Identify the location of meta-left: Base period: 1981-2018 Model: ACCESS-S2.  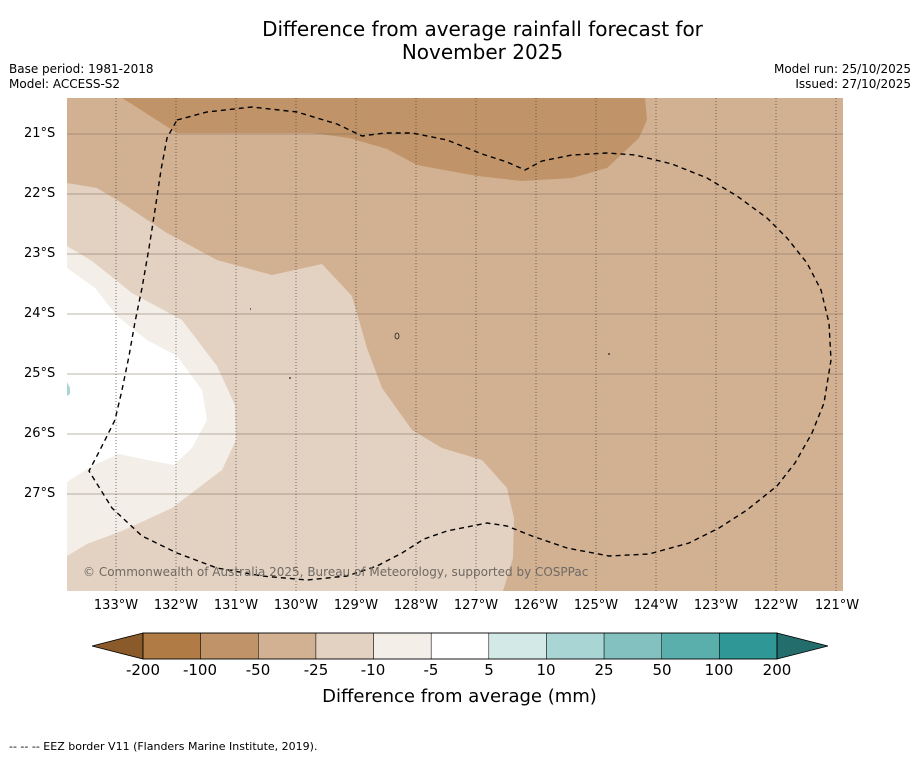
(81, 77).